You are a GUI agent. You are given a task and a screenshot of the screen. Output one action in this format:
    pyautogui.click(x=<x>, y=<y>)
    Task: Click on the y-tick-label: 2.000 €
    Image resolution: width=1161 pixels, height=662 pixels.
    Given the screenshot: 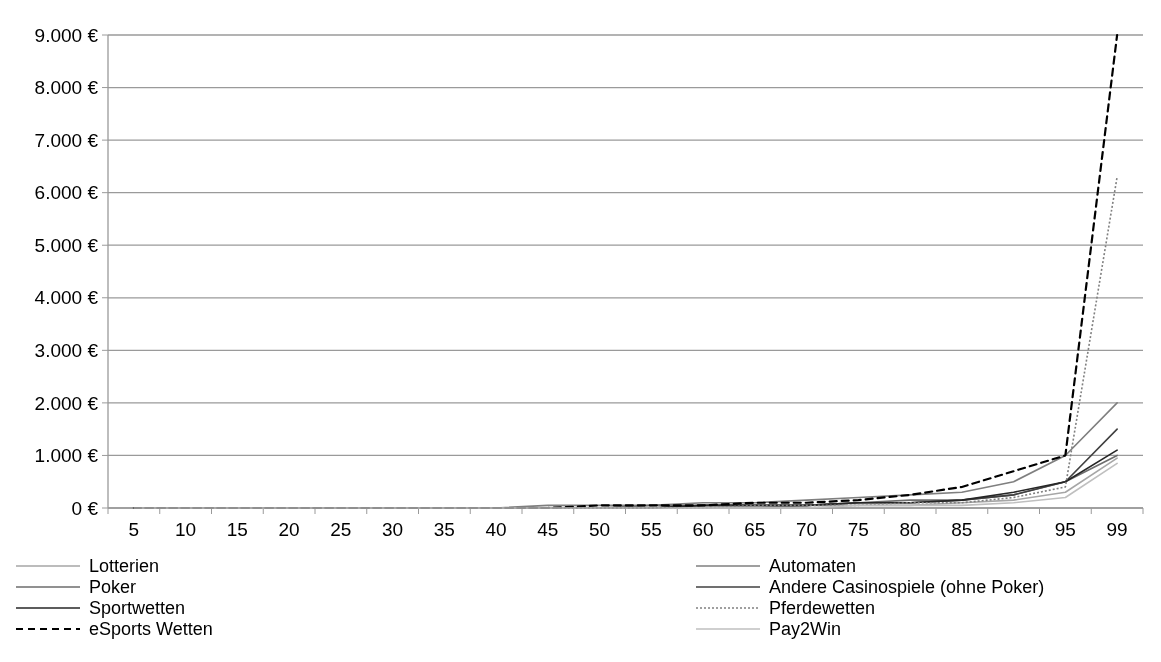 What is the action you would take?
    pyautogui.click(x=66, y=403)
    